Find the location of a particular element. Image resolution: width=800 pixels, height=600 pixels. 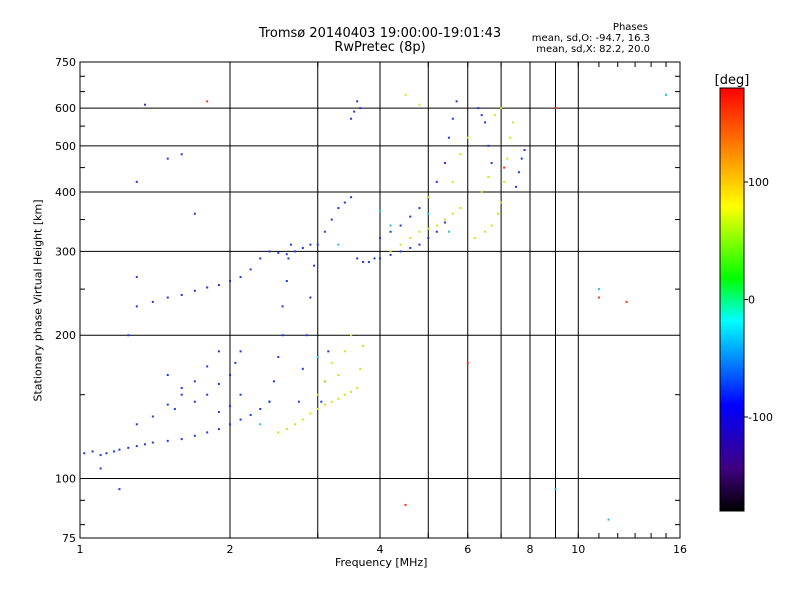

y-tick-label: 600 is located at coordinates (65, 108).